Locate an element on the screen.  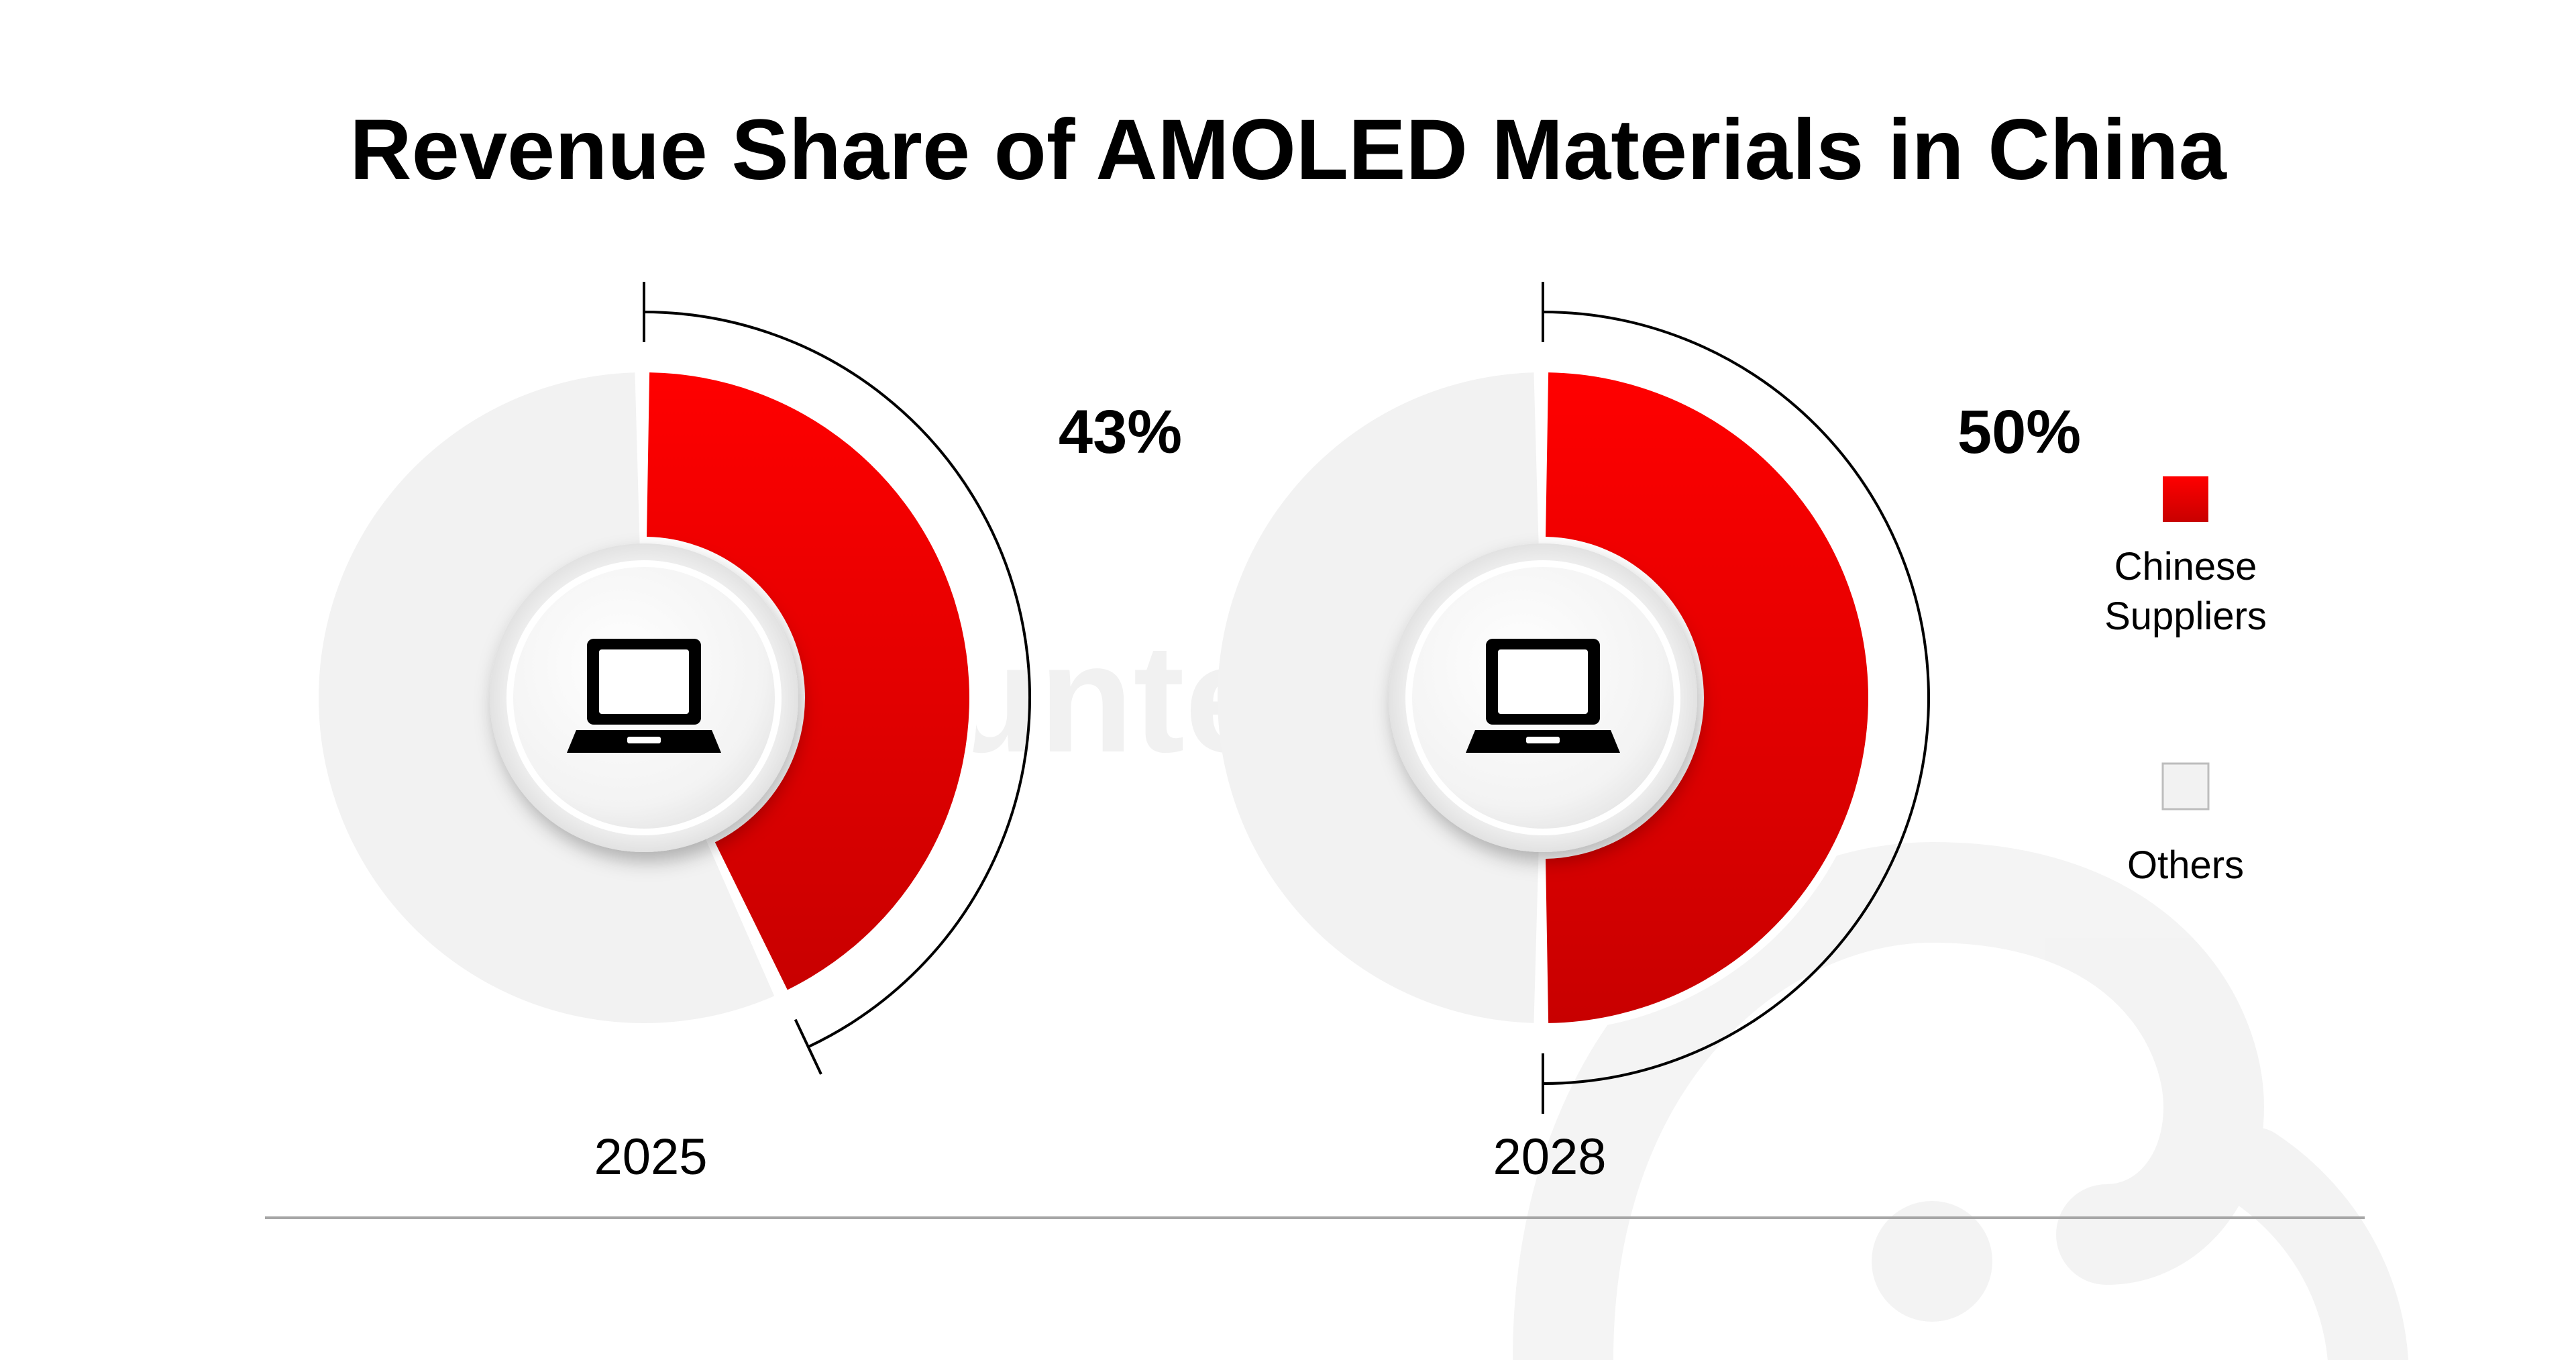
data-label-percent: 43% is located at coordinates (1120, 432).